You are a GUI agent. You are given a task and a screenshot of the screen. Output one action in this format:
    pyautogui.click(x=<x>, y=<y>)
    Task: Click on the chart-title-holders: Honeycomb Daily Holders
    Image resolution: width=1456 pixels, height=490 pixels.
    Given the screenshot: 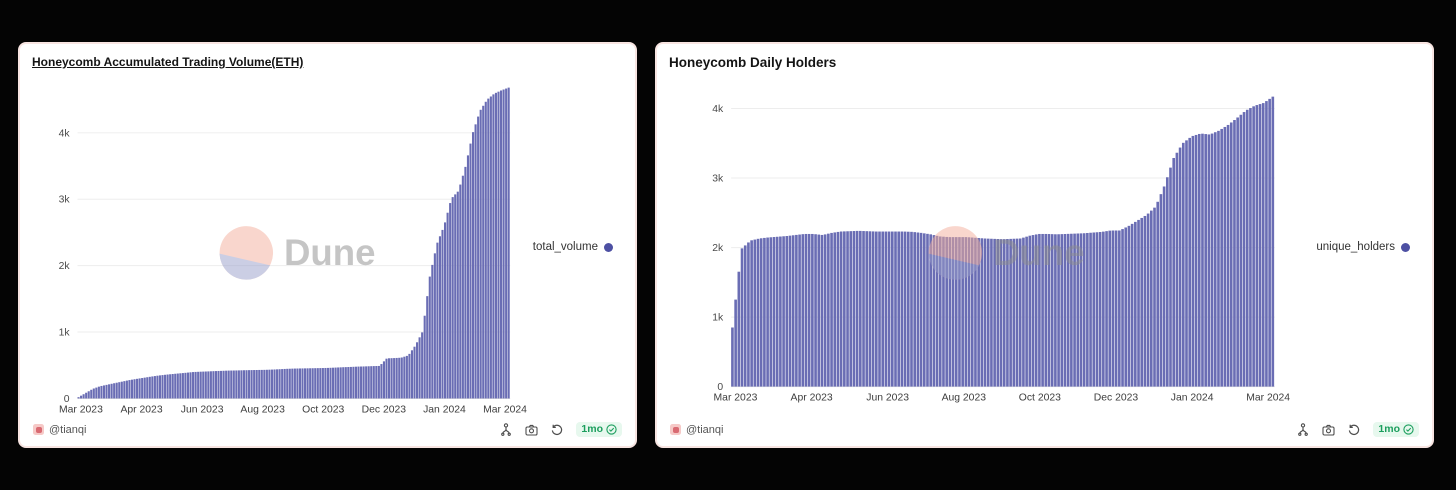 What is the action you would take?
    pyautogui.click(x=753, y=62)
    